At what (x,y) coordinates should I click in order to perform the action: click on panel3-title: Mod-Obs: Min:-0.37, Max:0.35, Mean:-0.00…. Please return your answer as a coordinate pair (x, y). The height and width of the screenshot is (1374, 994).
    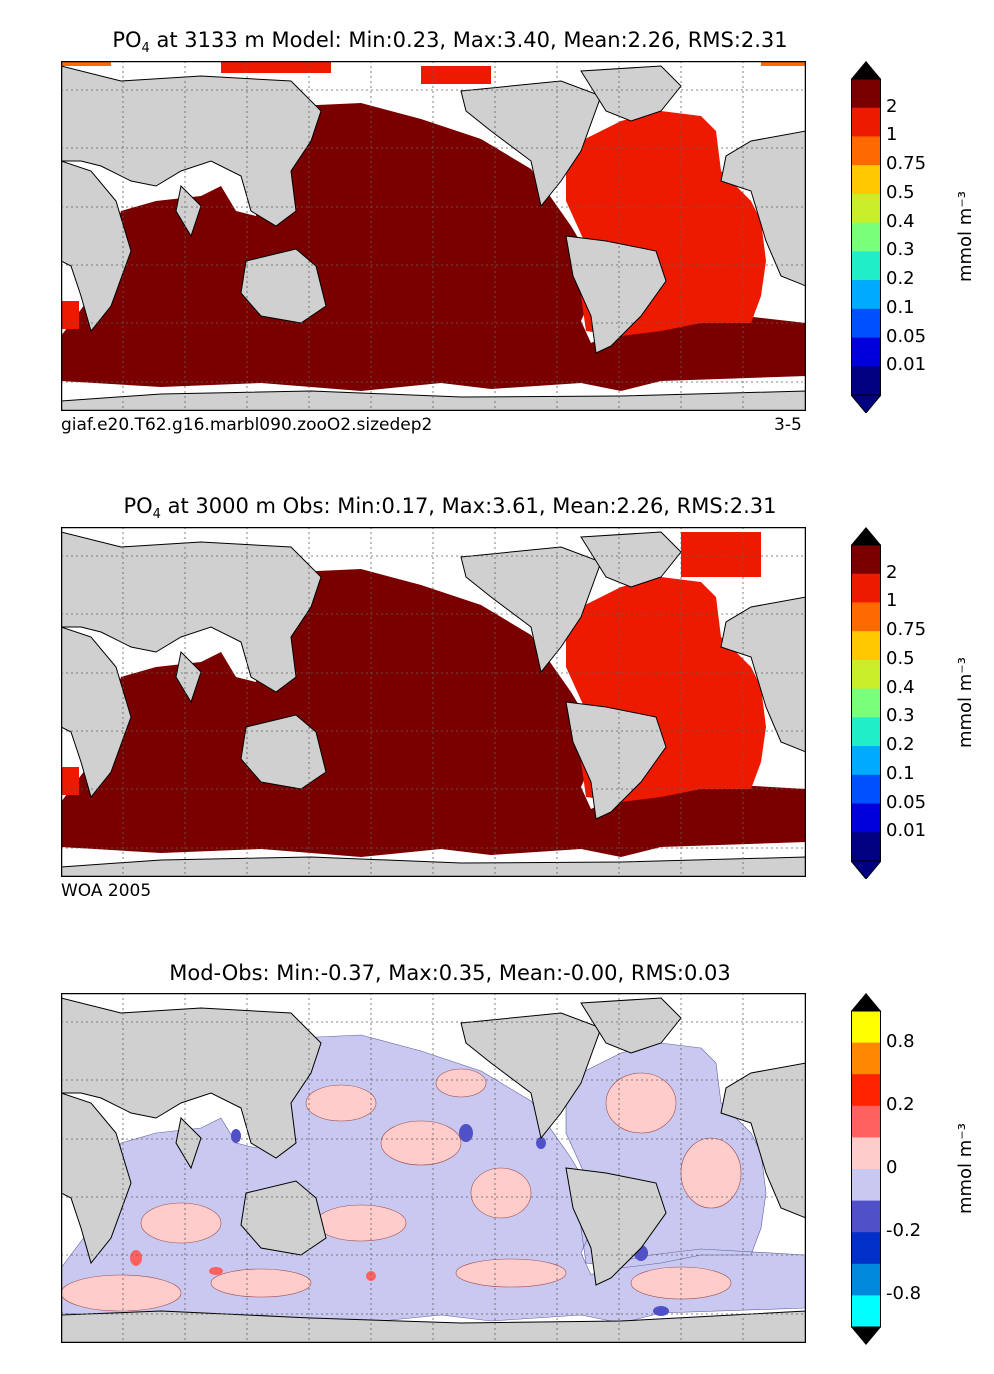
    Looking at the image, I should click on (450, 973).